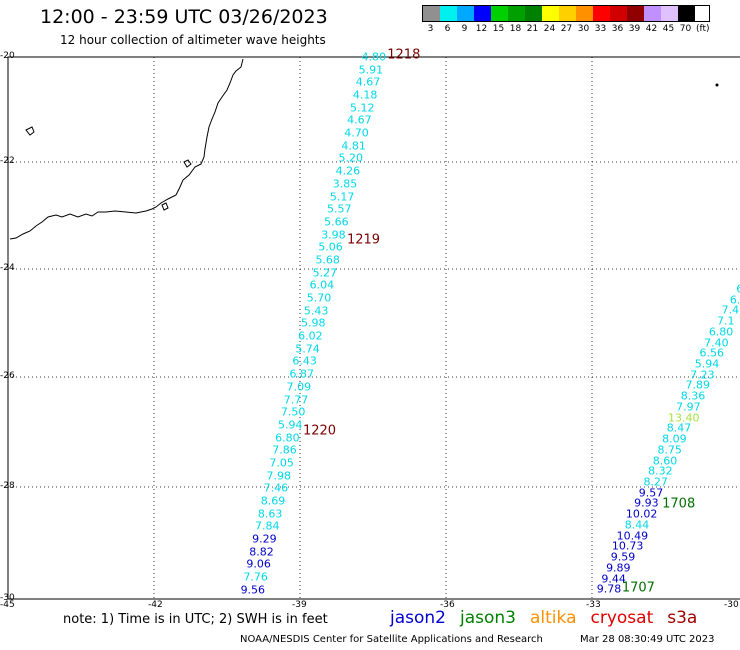  Describe the element at coordinates (583, 29) in the screenshot. I see `legend-label: 30` at that location.